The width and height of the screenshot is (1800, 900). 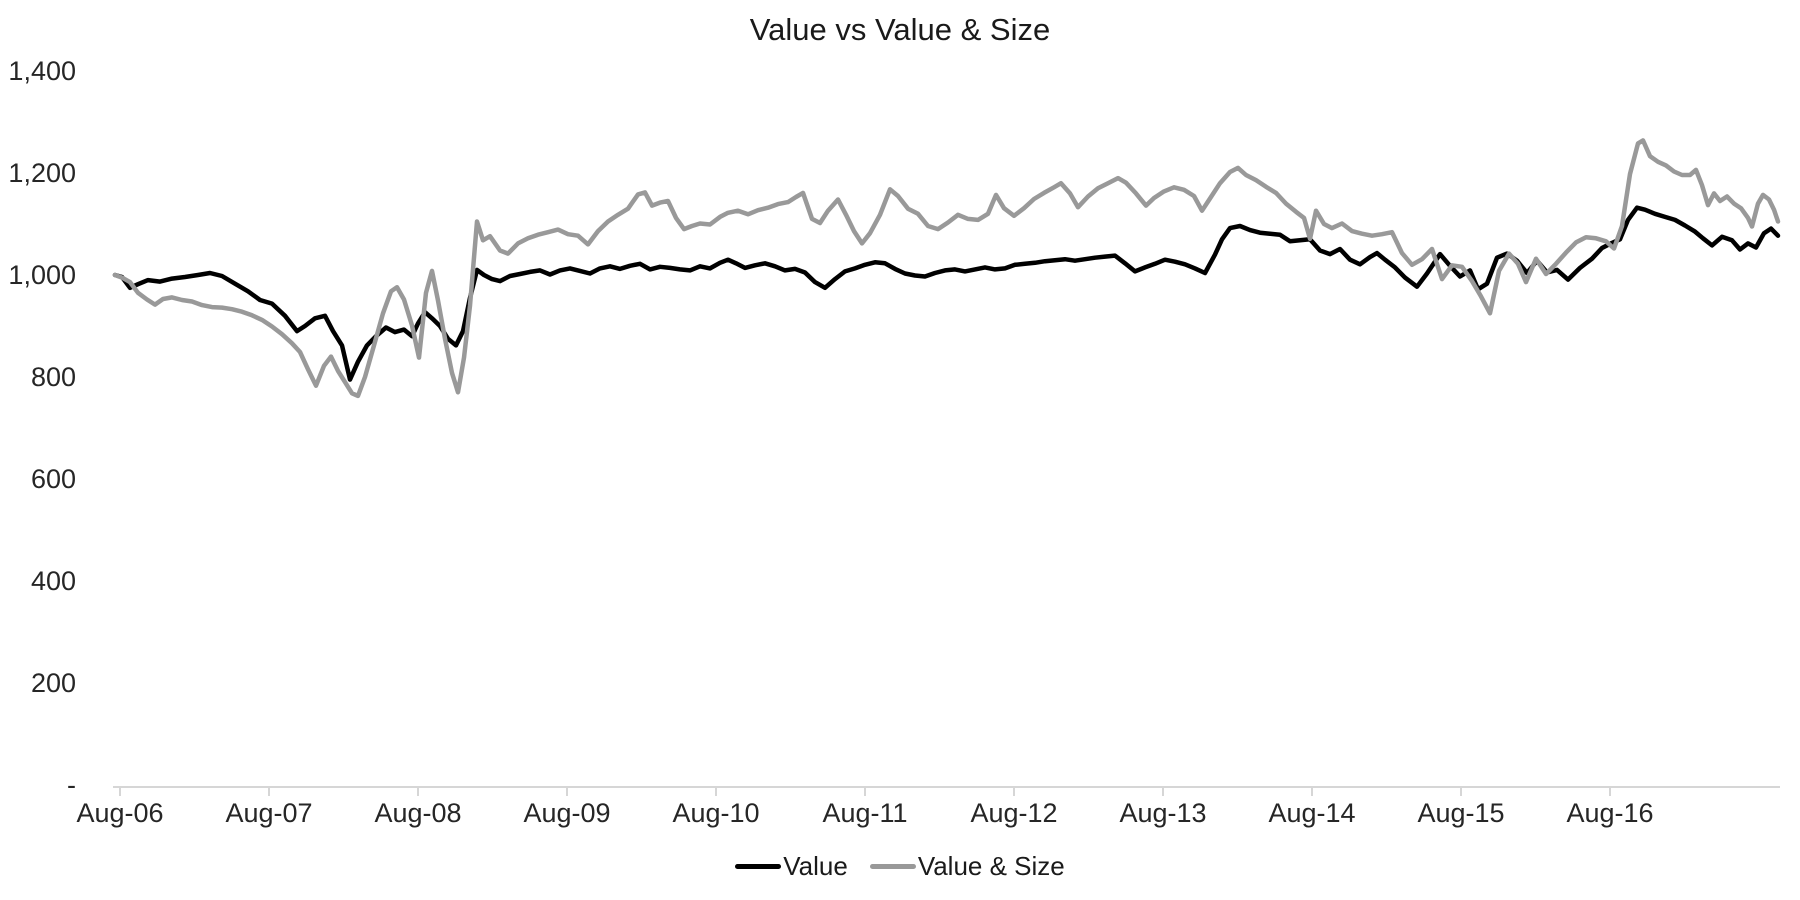 I want to click on x-tick-label: Aug-08, so click(x=417, y=813).